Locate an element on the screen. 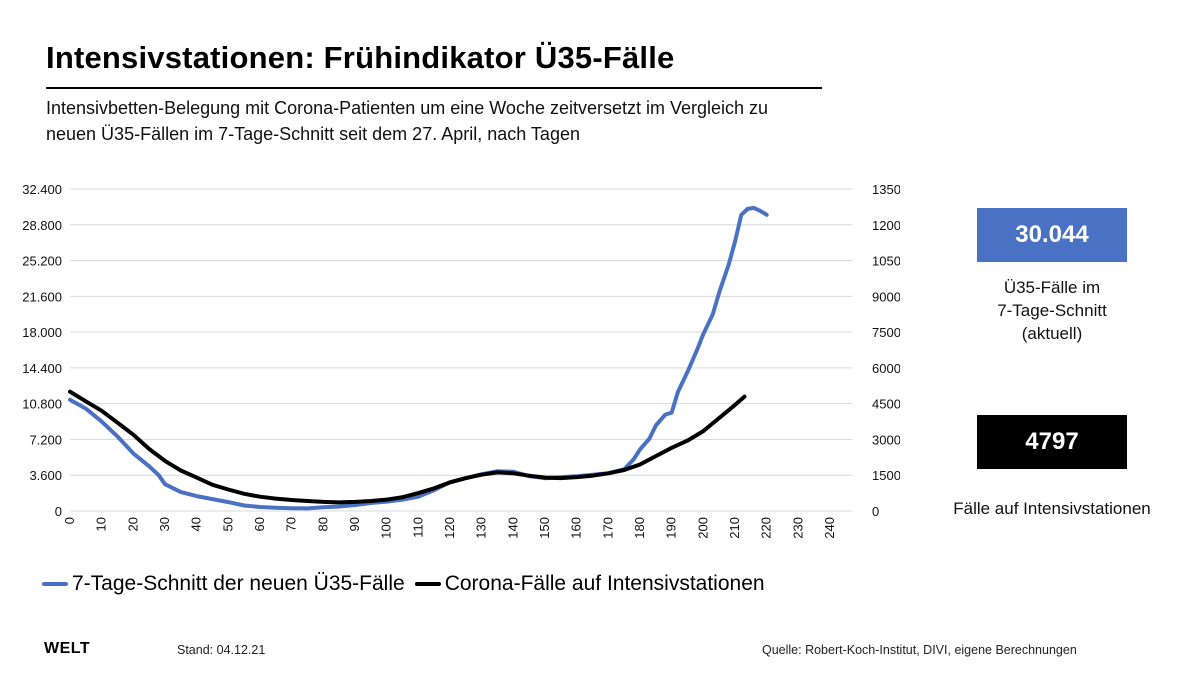  x-tick-label: 40 is located at coordinates (196, 524).